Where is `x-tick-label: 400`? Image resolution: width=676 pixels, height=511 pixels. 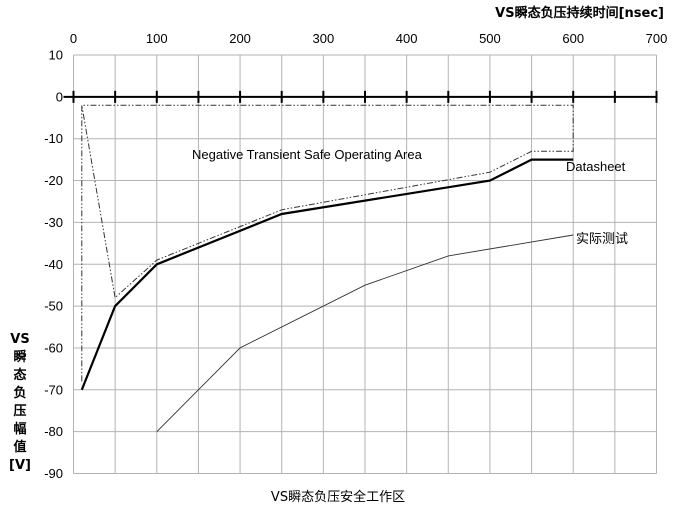 x-tick-label: 400 is located at coordinates (407, 38).